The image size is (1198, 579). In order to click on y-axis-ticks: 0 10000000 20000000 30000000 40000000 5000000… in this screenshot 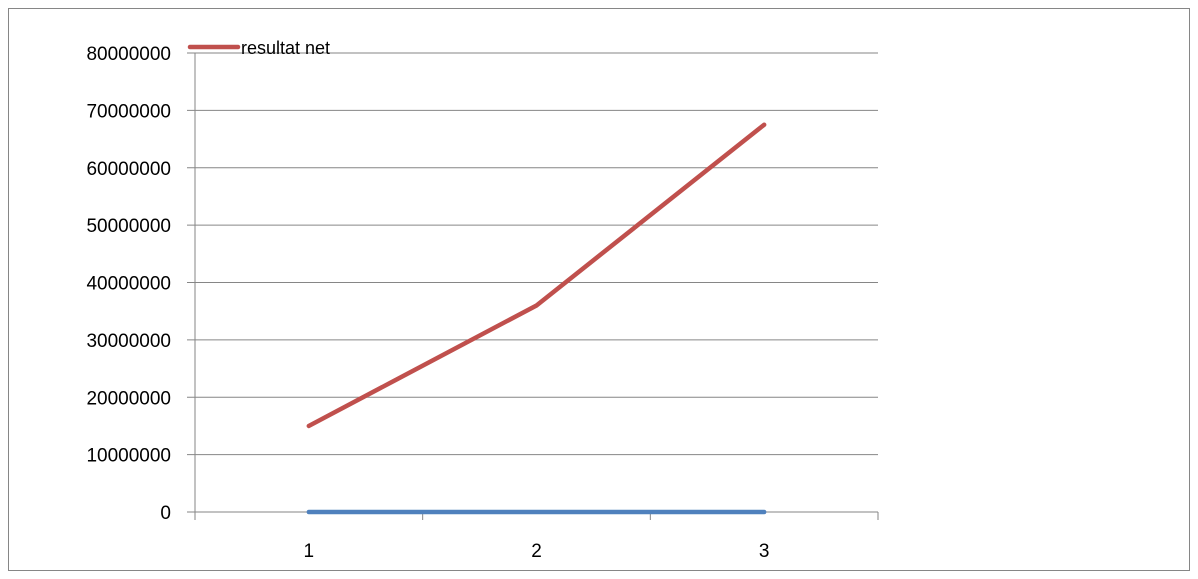, I will do `click(128, 284)`.